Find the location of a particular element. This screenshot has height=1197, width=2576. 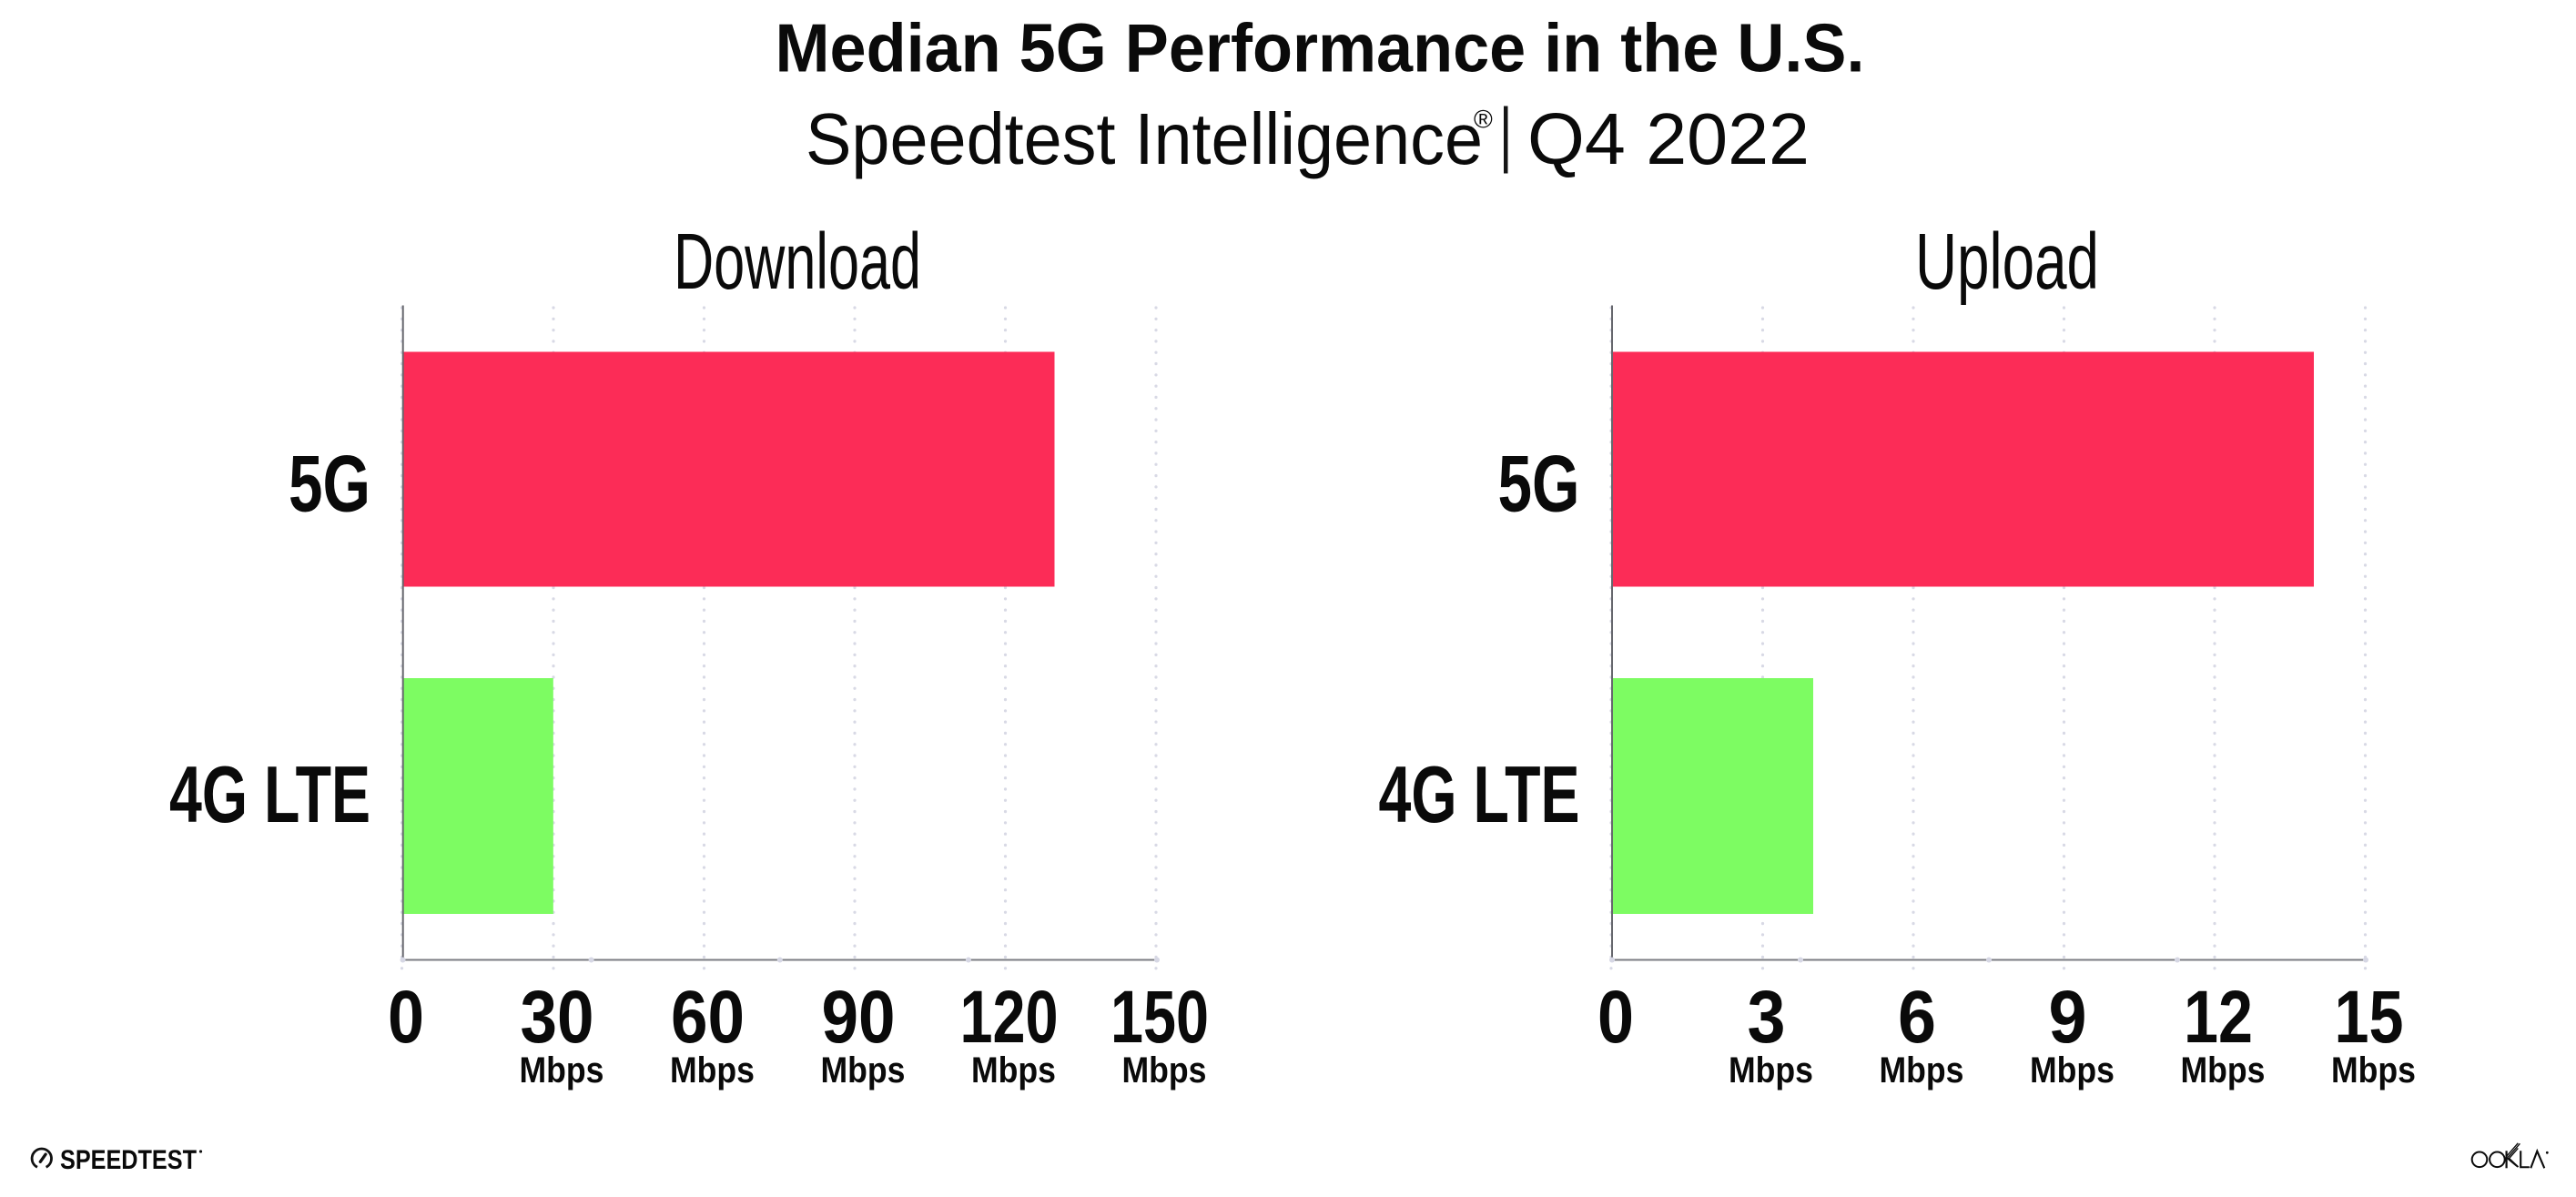

svg-text: 3 is located at coordinates (1767, 1018).